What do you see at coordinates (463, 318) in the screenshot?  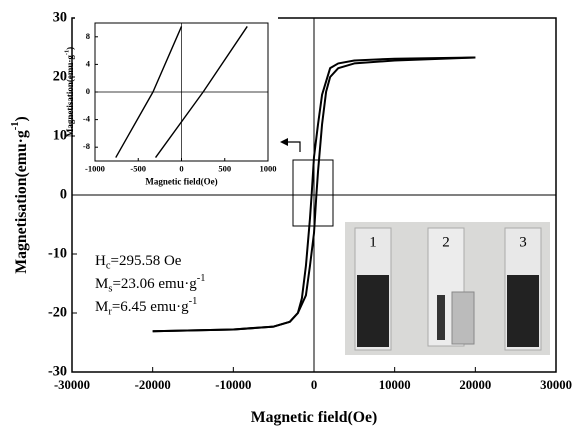 I see `magnet` at bounding box center [463, 318].